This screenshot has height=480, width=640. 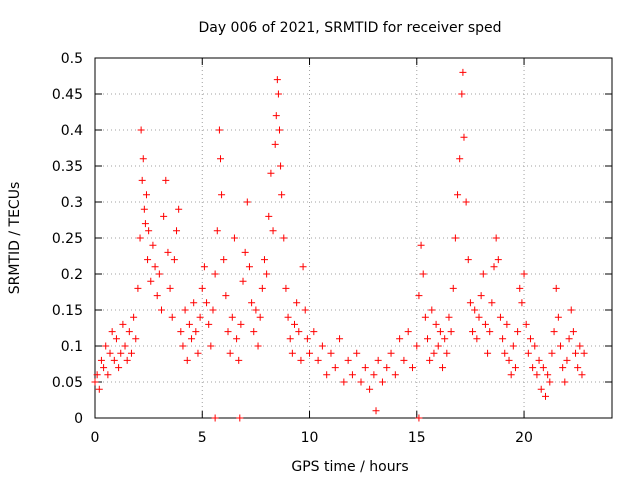 I want to click on y-tick-label: 0.2, so click(x=72, y=275).